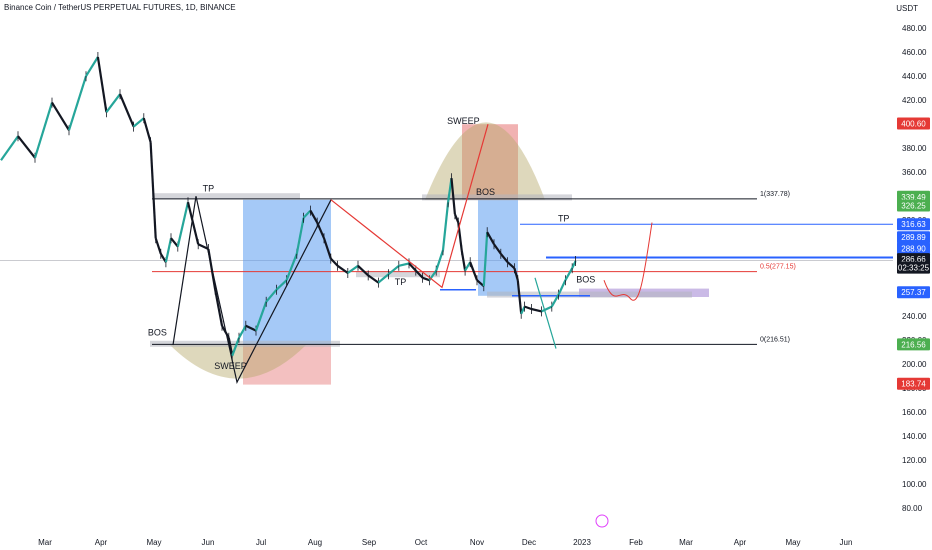 Image resolution: width=932 pixels, height=550 pixels. What do you see at coordinates (582, 542) in the screenshot?
I see `x-tick-label: 2023` at bounding box center [582, 542].